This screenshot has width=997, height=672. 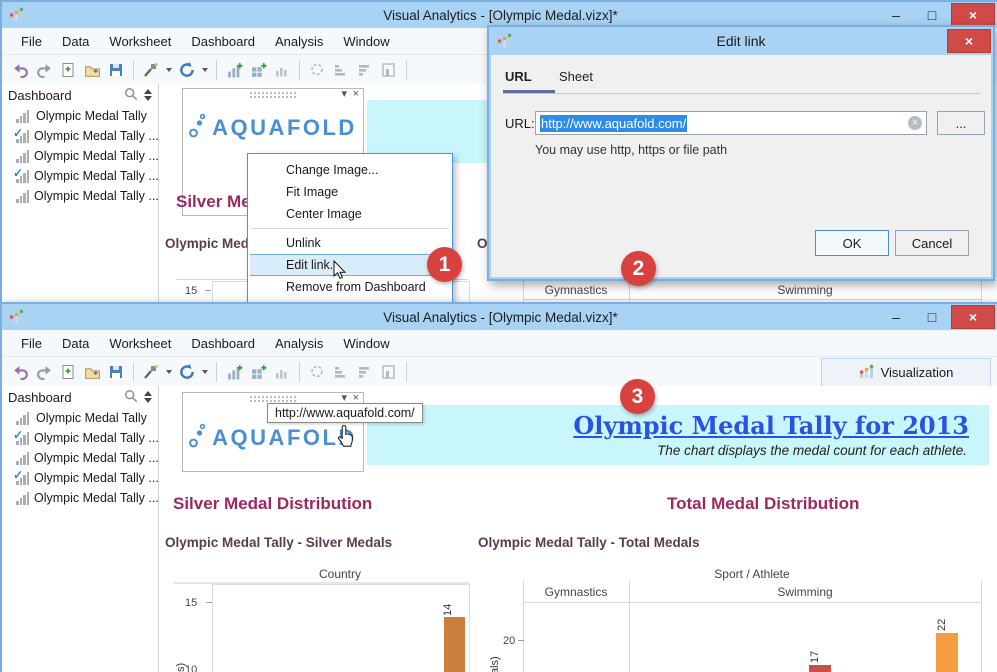 I want to click on clear-icon: ×, so click(x=915, y=123).